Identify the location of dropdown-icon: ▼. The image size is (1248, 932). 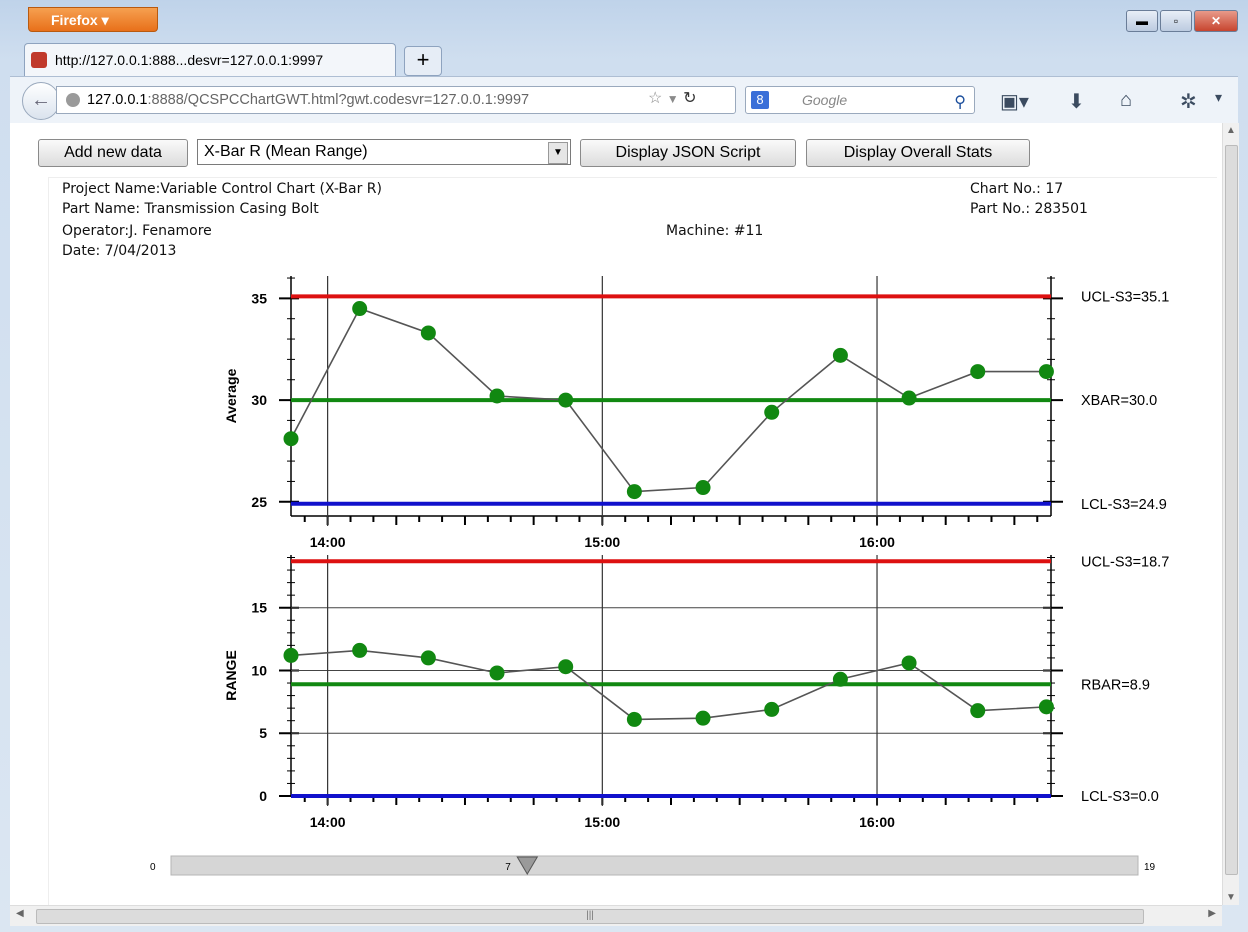
(672, 99).